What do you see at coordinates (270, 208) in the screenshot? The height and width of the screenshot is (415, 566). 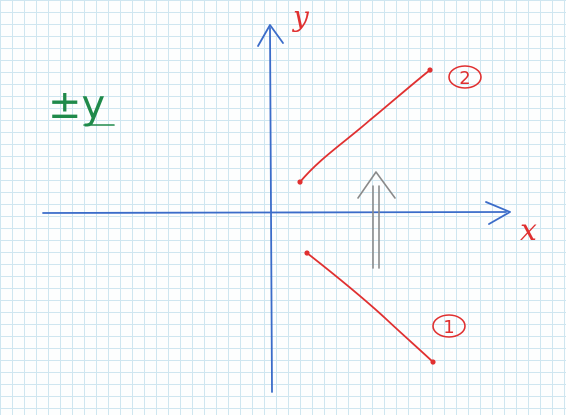 I see `y-axis` at bounding box center [270, 208].